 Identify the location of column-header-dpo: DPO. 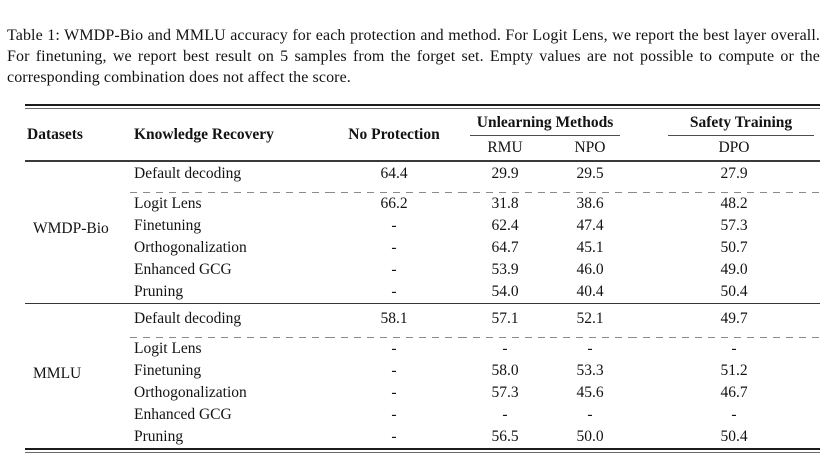
(725, 149).